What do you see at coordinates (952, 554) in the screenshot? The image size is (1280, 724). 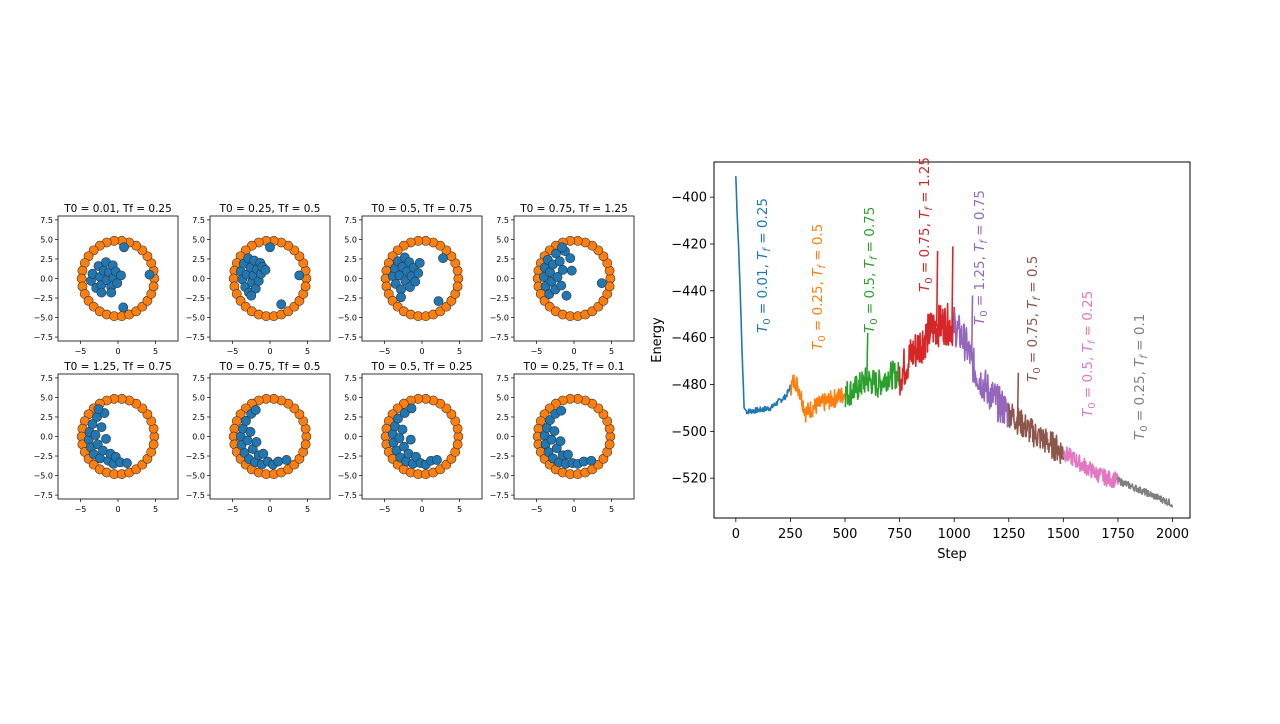 I see `x-axis-label: Step` at bounding box center [952, 554].